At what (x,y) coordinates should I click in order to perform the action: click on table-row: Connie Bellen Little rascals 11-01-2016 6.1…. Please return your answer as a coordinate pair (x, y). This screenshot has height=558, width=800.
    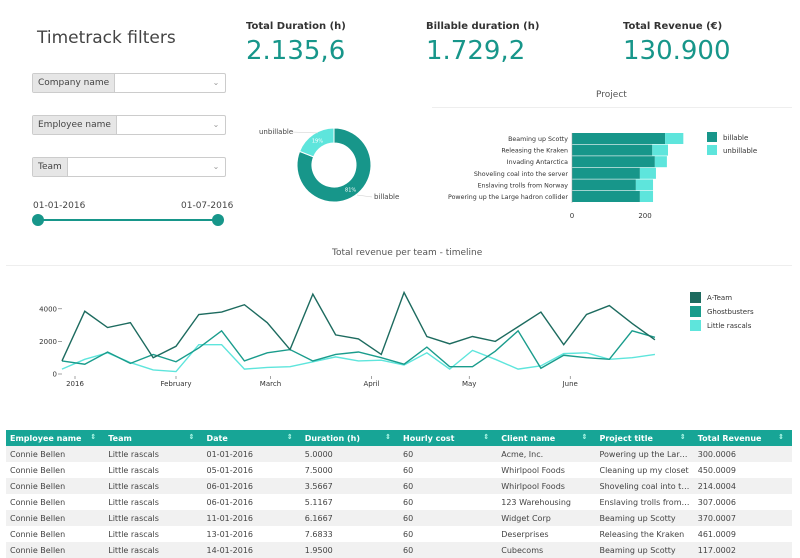
    Looking at the image, I should click on (399, 518).